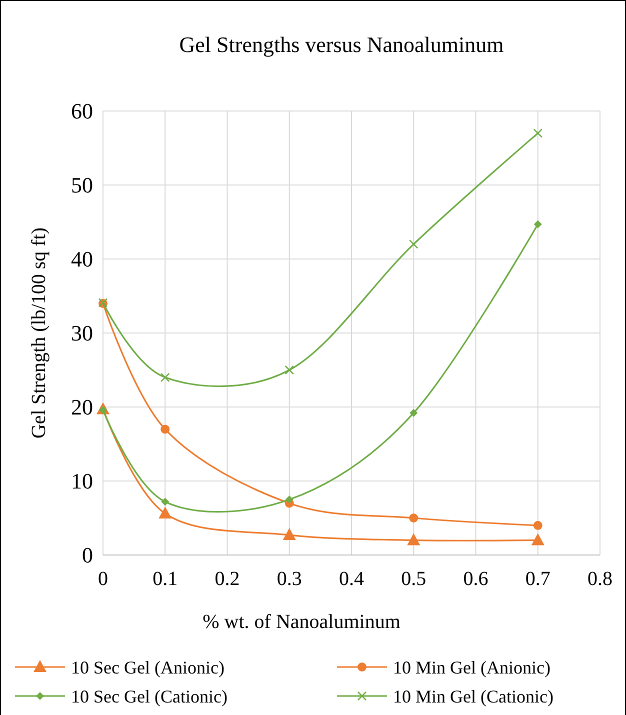  I want to click on y-axis-title: Gel Strength (lb/100 sq ft), so click(39, 333).